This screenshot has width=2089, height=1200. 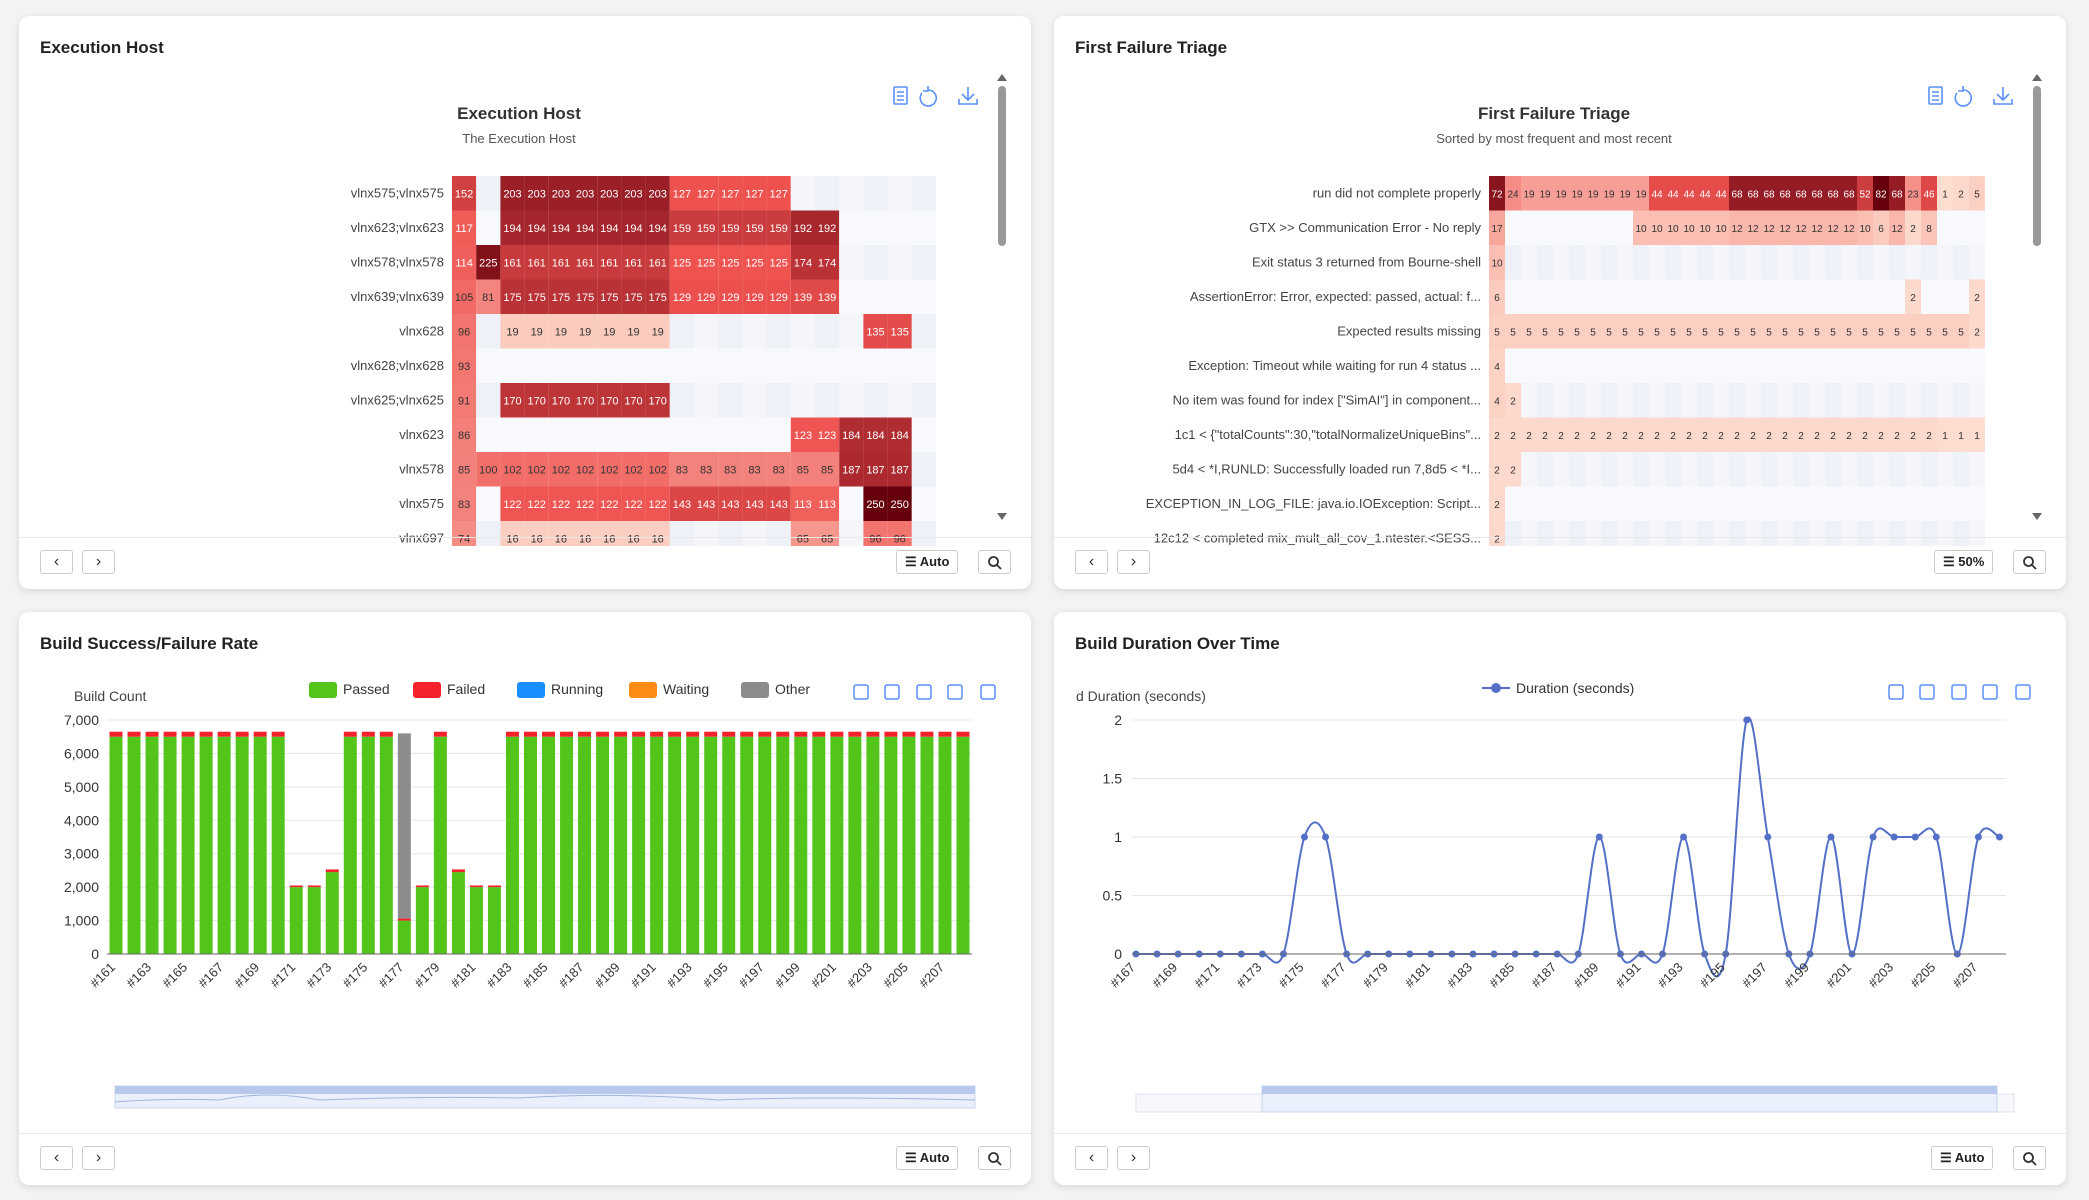 I want to click on heatmap-cell-label: 113, so click(x=803, y=505).